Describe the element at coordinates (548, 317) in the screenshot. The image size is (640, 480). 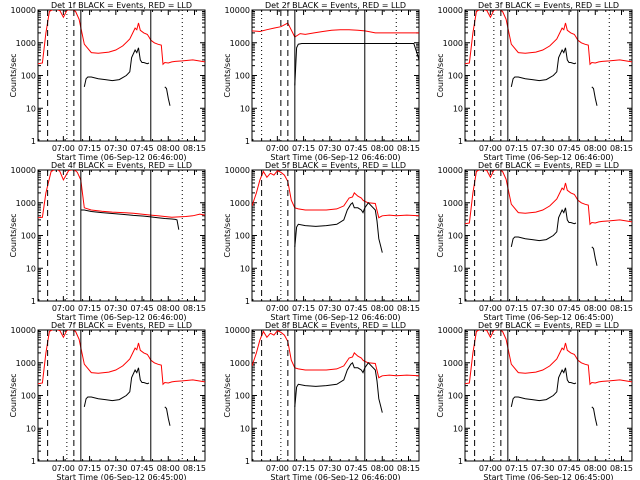
I see `x-axis-label: Start Time (06-Sep-12 06:45:00)` at that location.